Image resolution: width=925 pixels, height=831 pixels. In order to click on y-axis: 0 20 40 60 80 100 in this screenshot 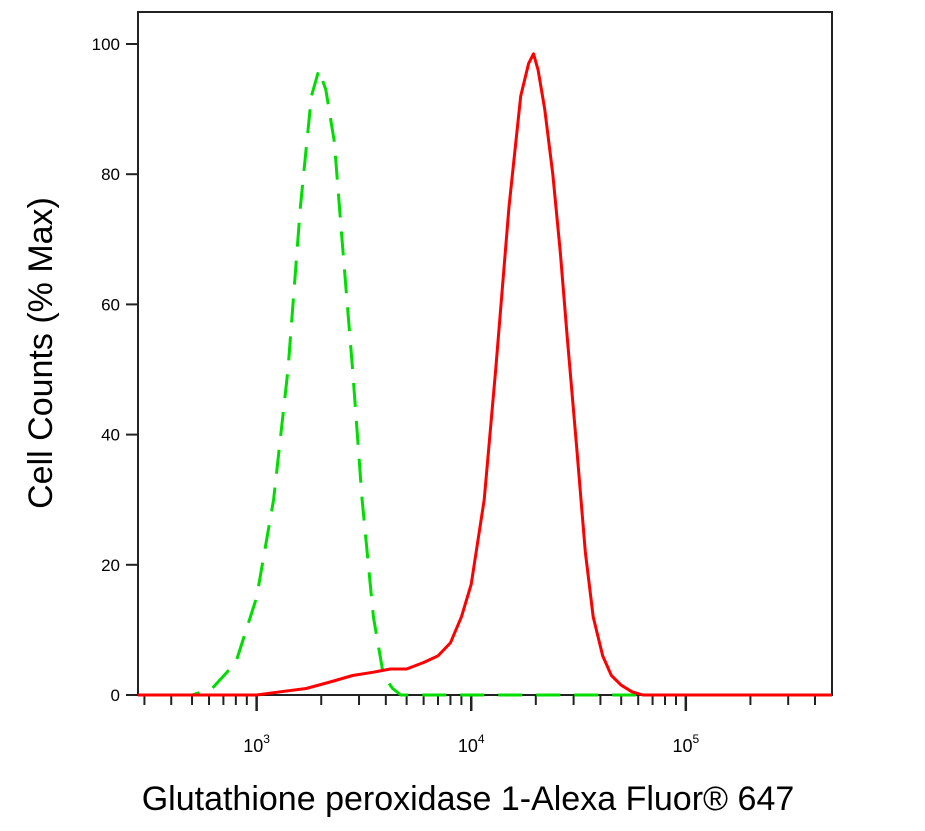, I will do `click(115, 370)`.